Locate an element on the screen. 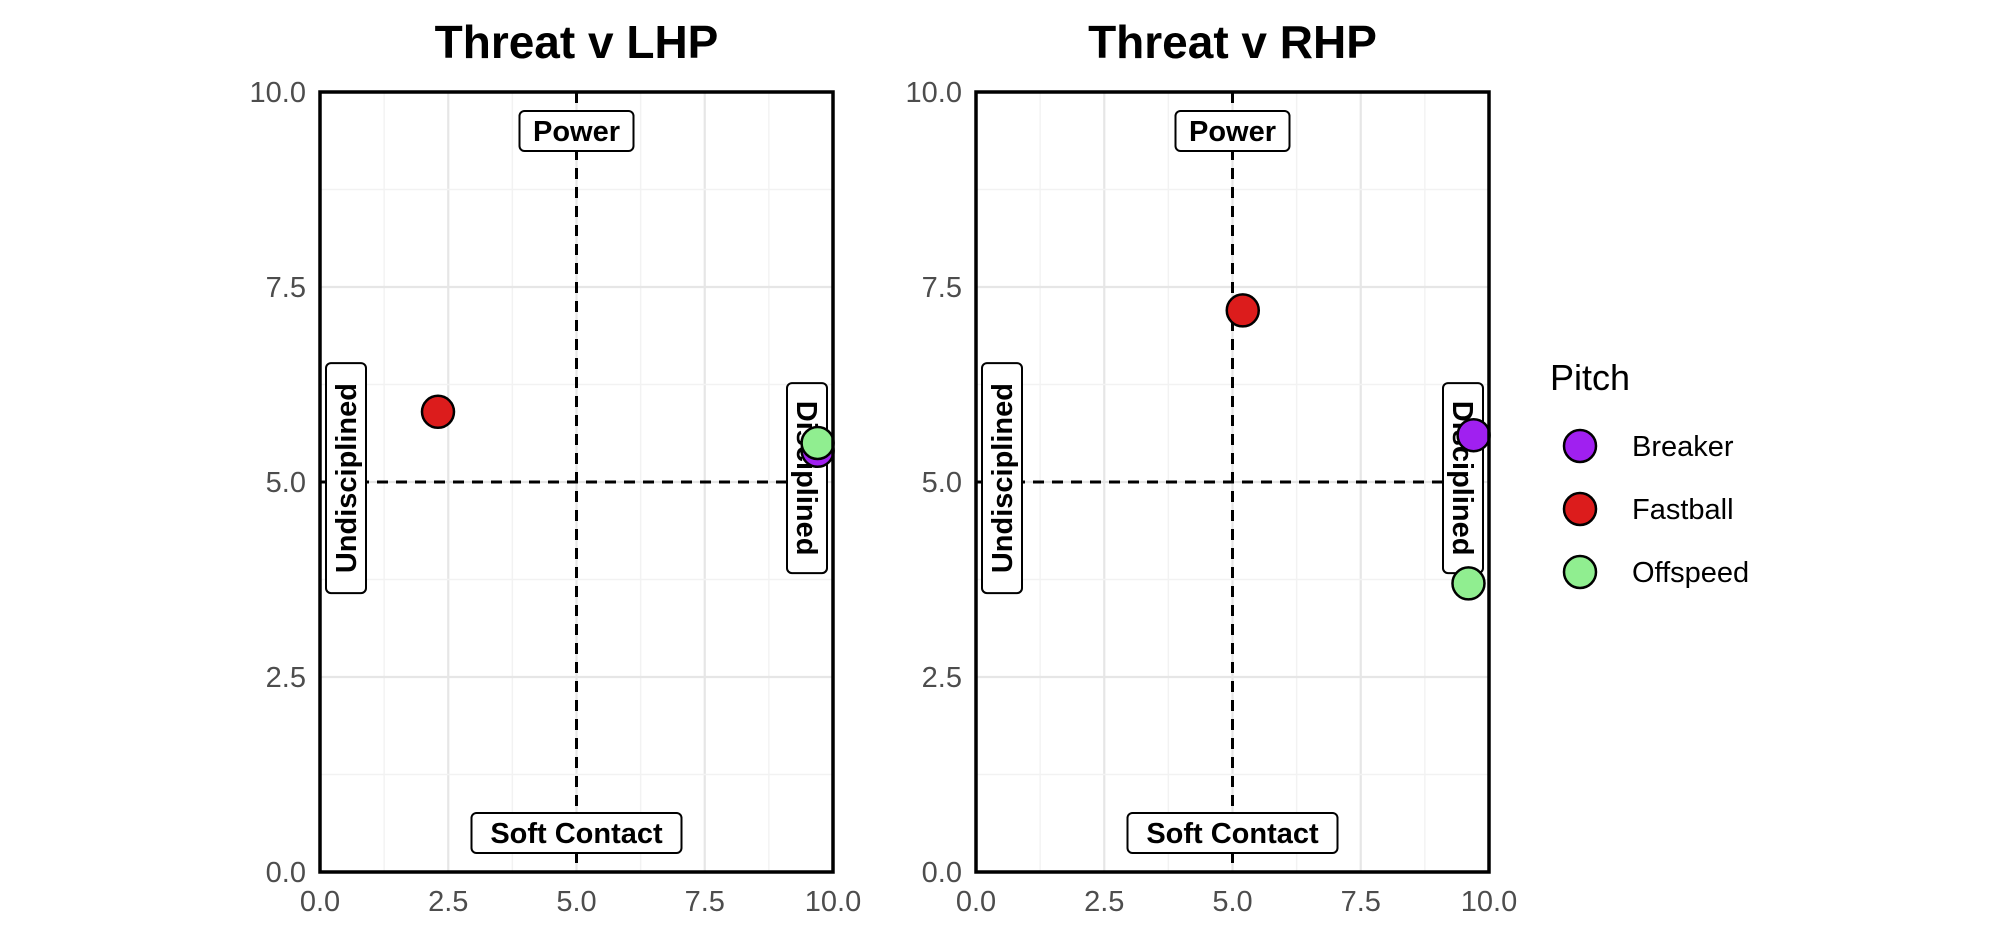 This screenshot has height=945, width=2010. panel-title: Threat v RHP is located at coordinates (1232, 42).